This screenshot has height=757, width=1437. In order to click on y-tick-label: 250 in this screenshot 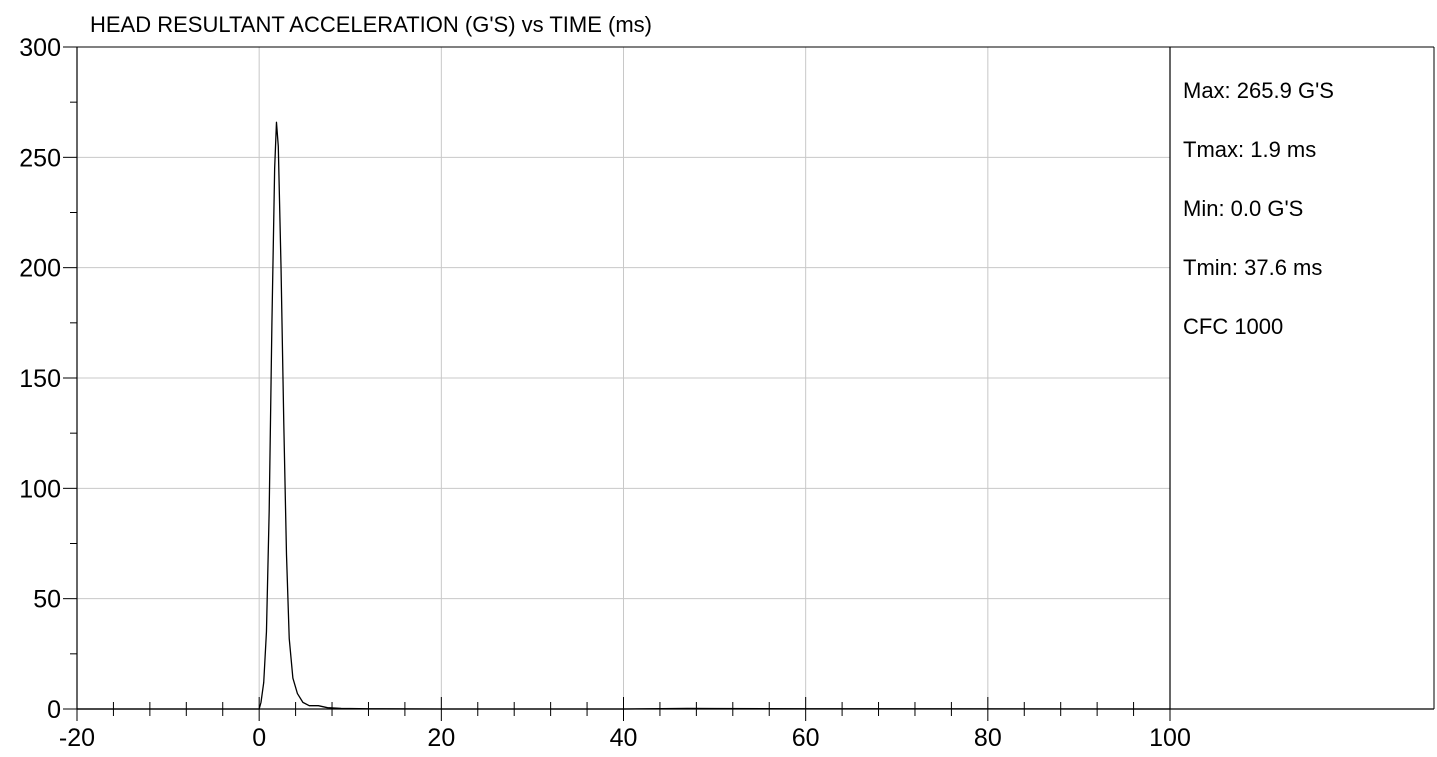, I will do `click(40, 158)`.